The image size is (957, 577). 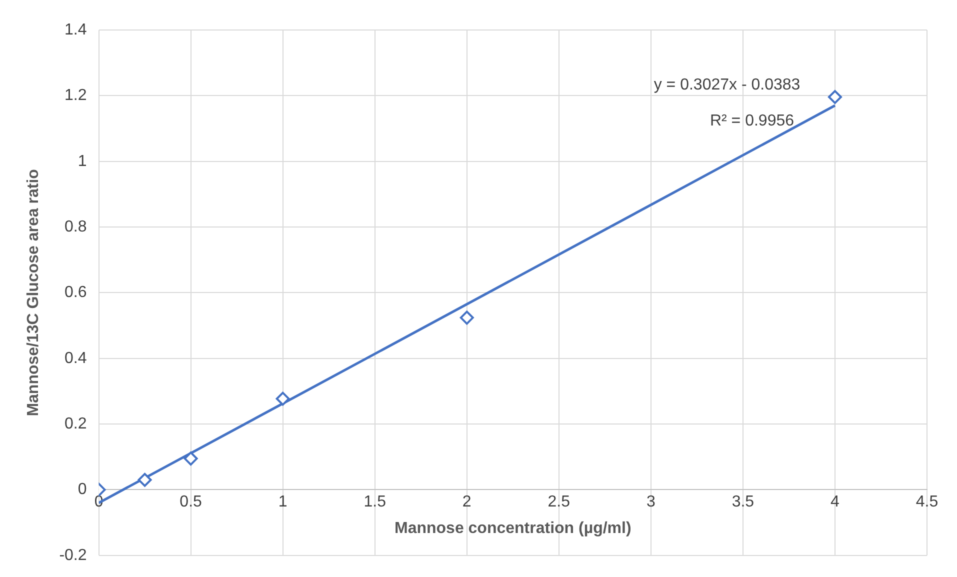 What do you see at coordinates (467, 502) in the screenshot?
I see `x-tick-label: 2` at bounding box center [467, 502].